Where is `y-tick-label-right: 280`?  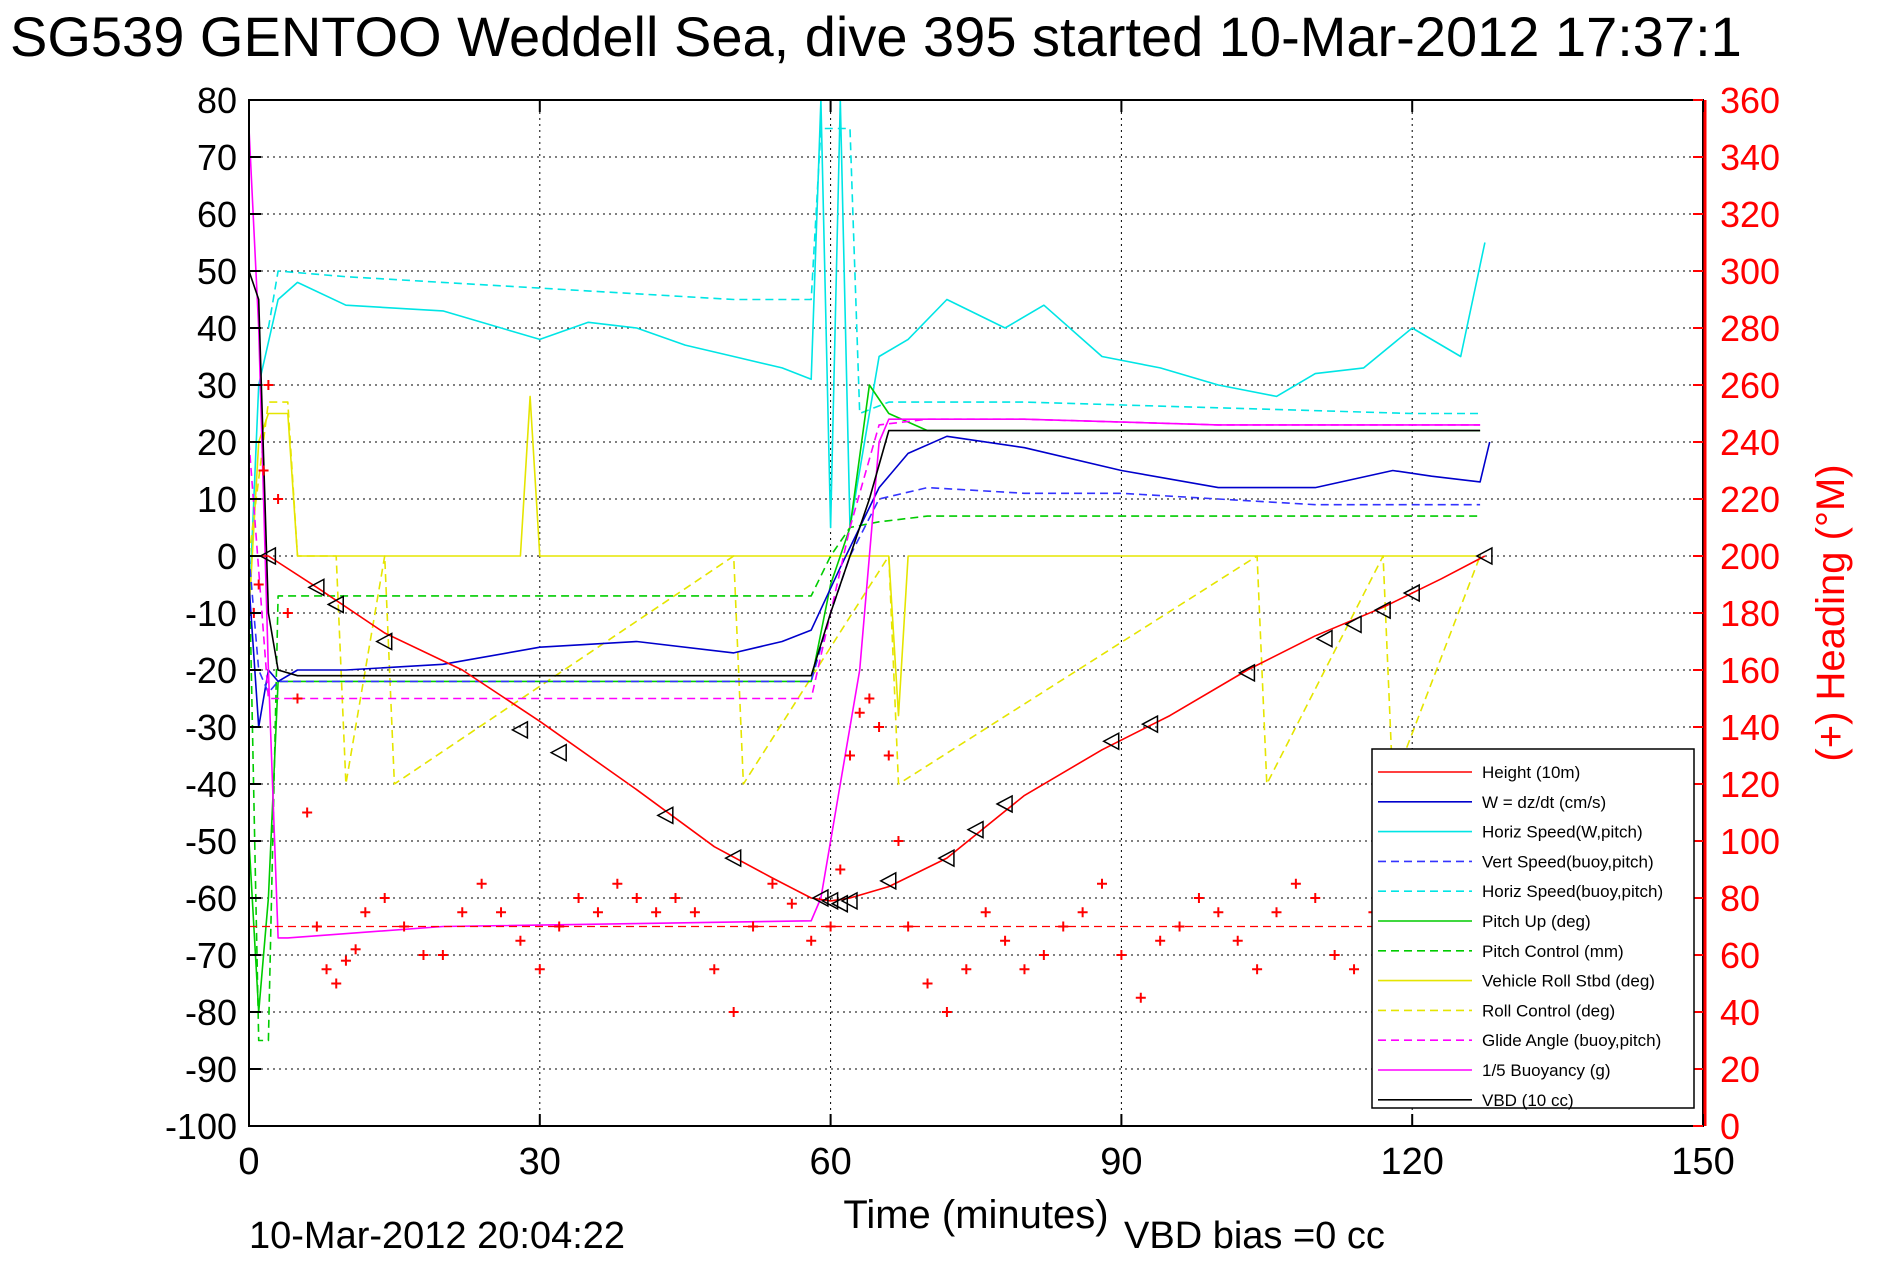
y-tick-label-right: 280 is located at coordinates (1750, 328).